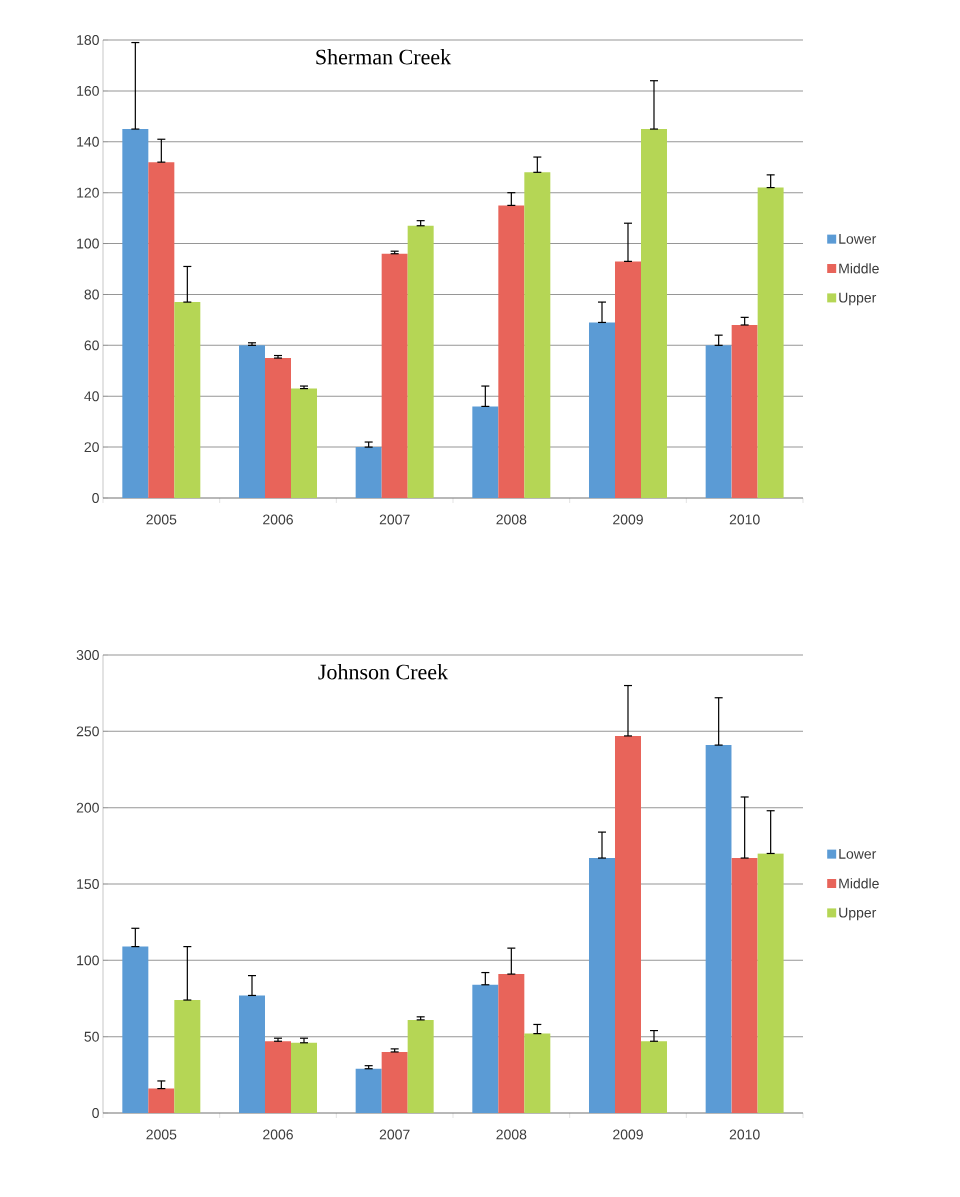 Image resolution: width=960 pixels, height=1197 pixels. What do you see at coordinates (88, 90) in the screenshot?
I see `y-tick-label: 160` at bounding box center [88, 90].